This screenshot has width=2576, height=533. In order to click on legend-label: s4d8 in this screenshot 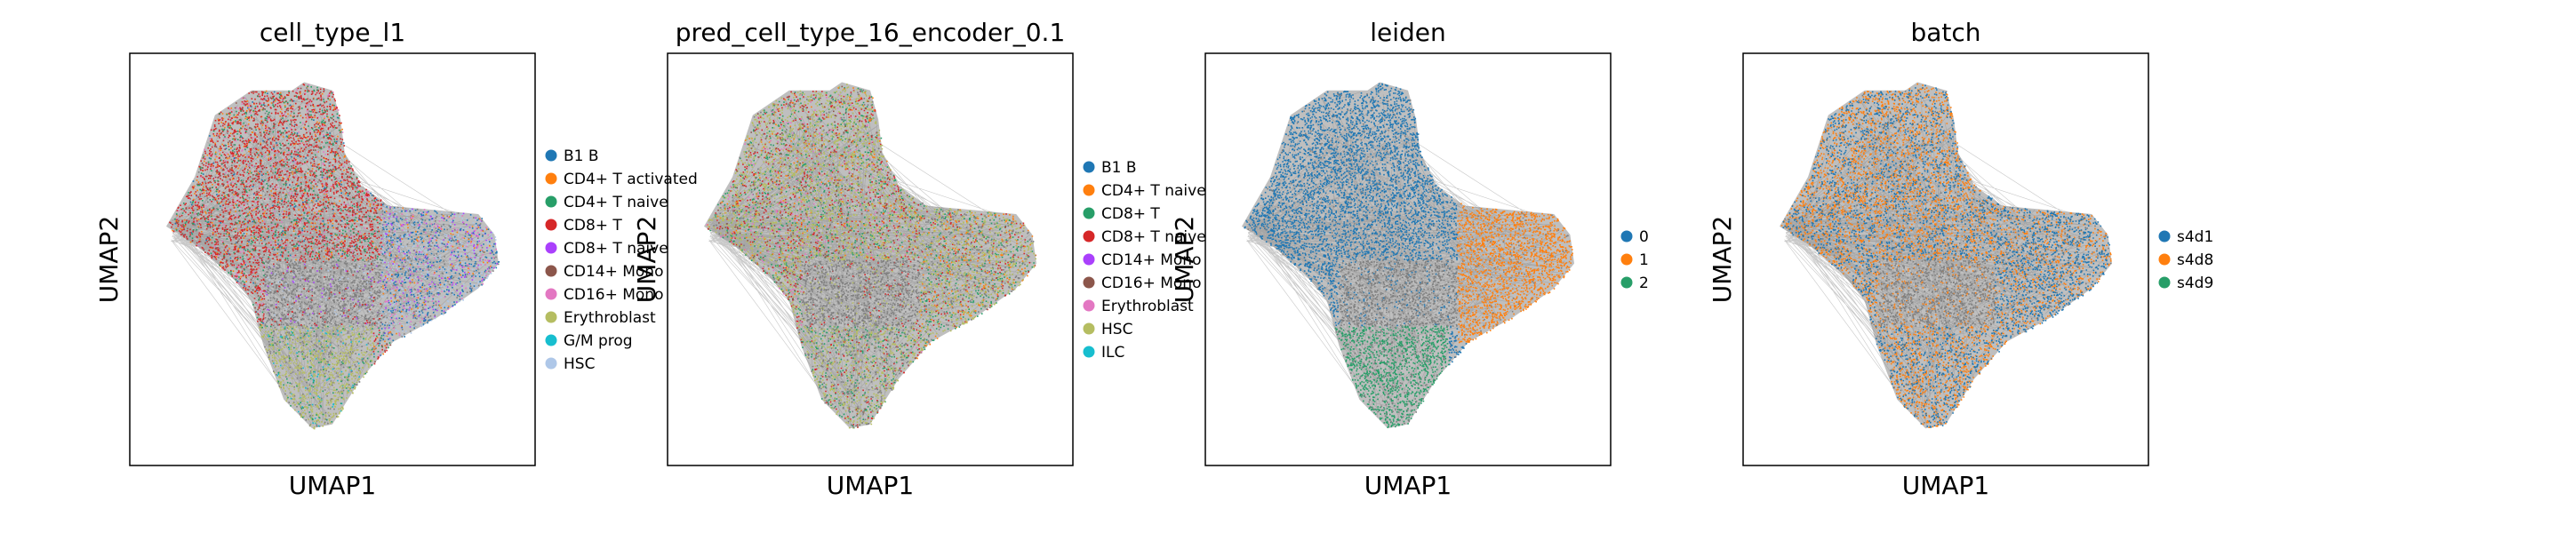, I will do `click(2195, 260)`.